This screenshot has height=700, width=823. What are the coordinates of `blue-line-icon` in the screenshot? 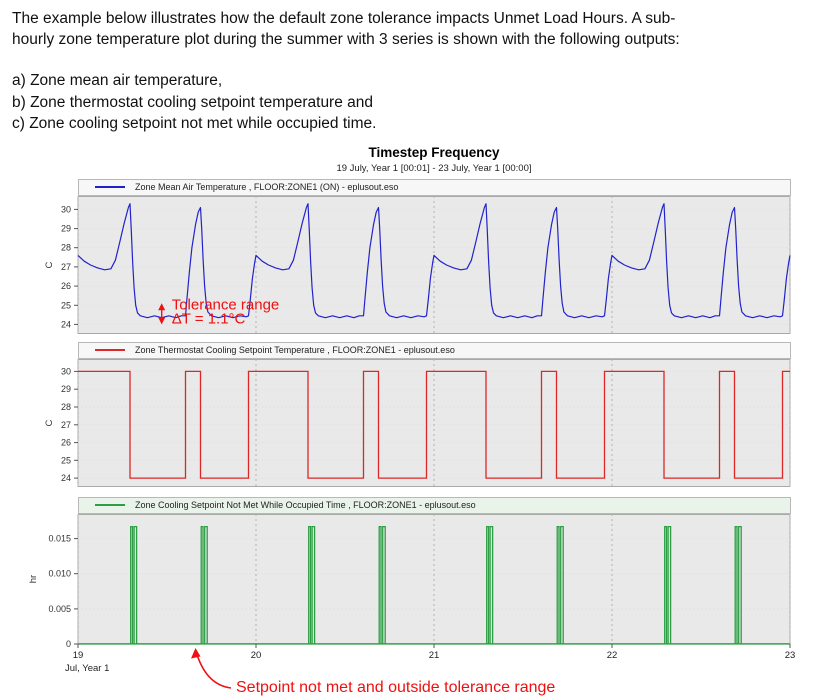 It's located at (110, 187).